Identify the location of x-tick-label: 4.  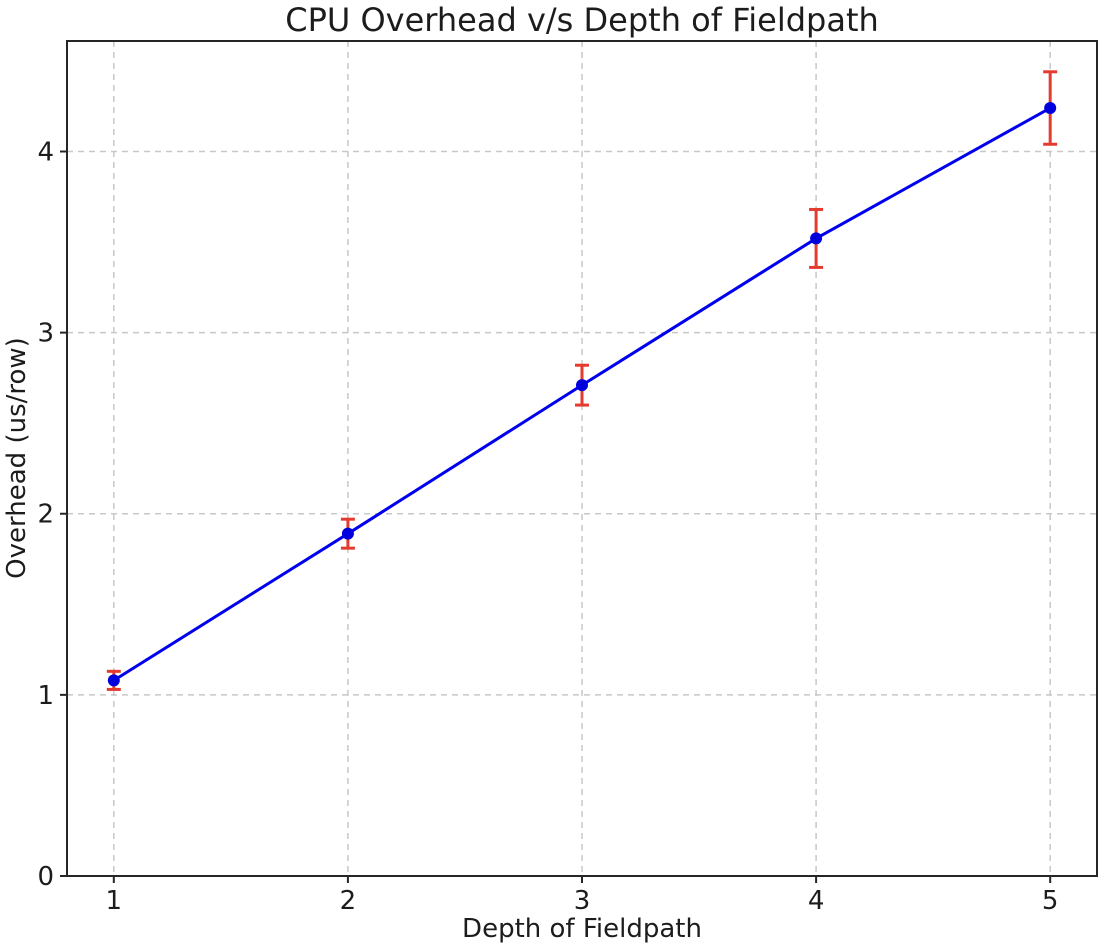
(816, 901).